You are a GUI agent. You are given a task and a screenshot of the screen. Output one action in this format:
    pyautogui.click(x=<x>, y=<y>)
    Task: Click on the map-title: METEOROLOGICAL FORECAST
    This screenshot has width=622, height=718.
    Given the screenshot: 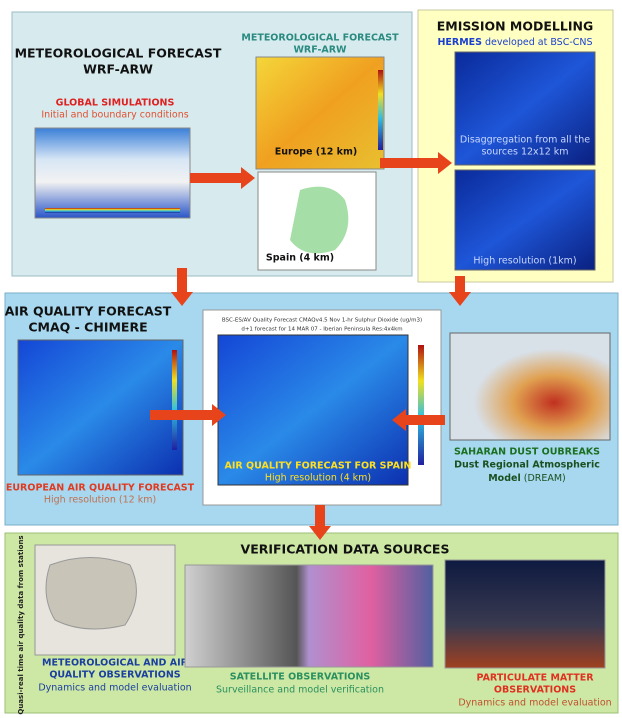 What is the action you would take?
    pyautogui.click(x=320, y=38)
    